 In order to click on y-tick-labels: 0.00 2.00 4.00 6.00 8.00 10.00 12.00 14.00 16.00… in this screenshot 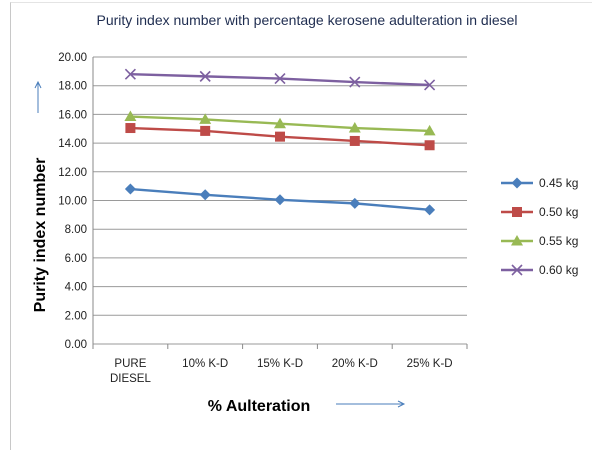, I will do `click(72, 201)`.